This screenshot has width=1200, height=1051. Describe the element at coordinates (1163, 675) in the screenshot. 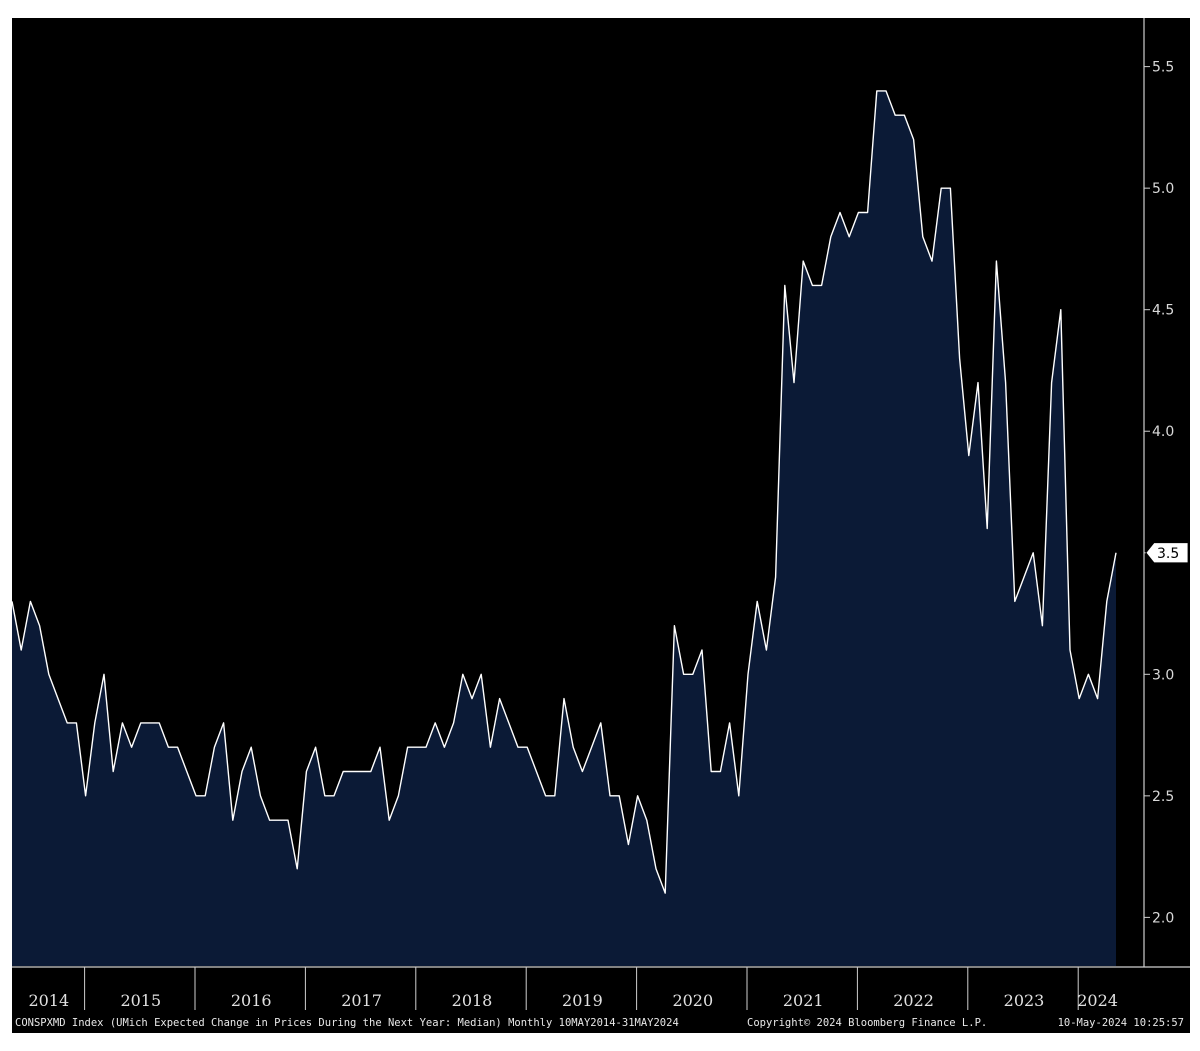

I see `y-tick-label: 3.0` at that location.